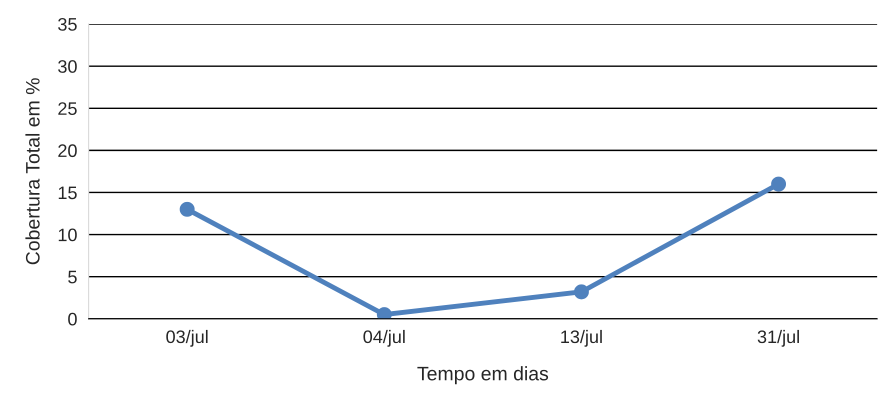  I want to click on x-tick-label: 03/jul, so click(187, 338).